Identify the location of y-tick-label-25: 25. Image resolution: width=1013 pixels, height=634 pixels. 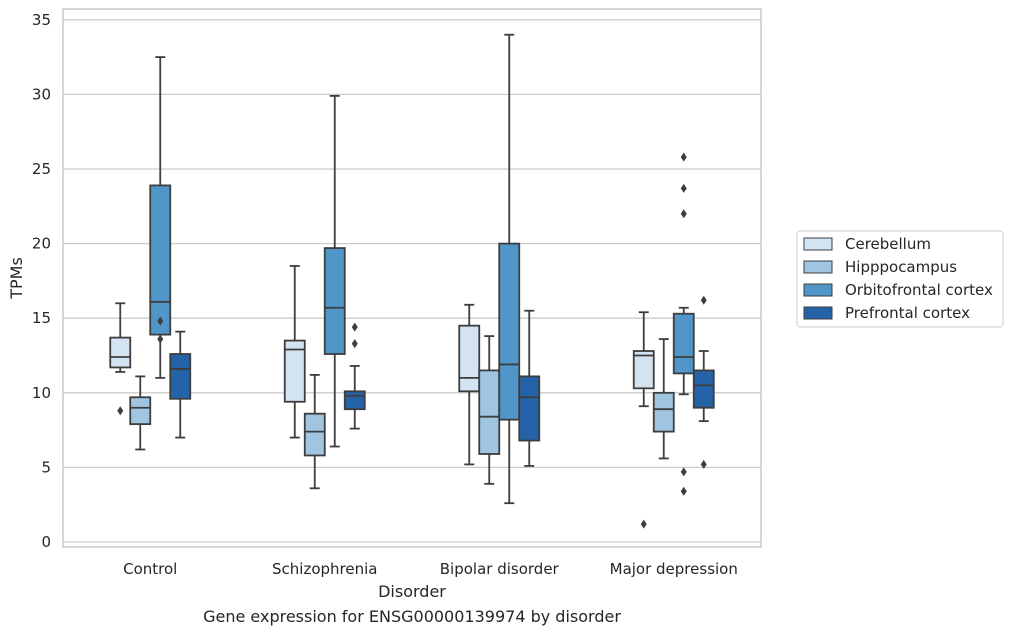
(41, 169).